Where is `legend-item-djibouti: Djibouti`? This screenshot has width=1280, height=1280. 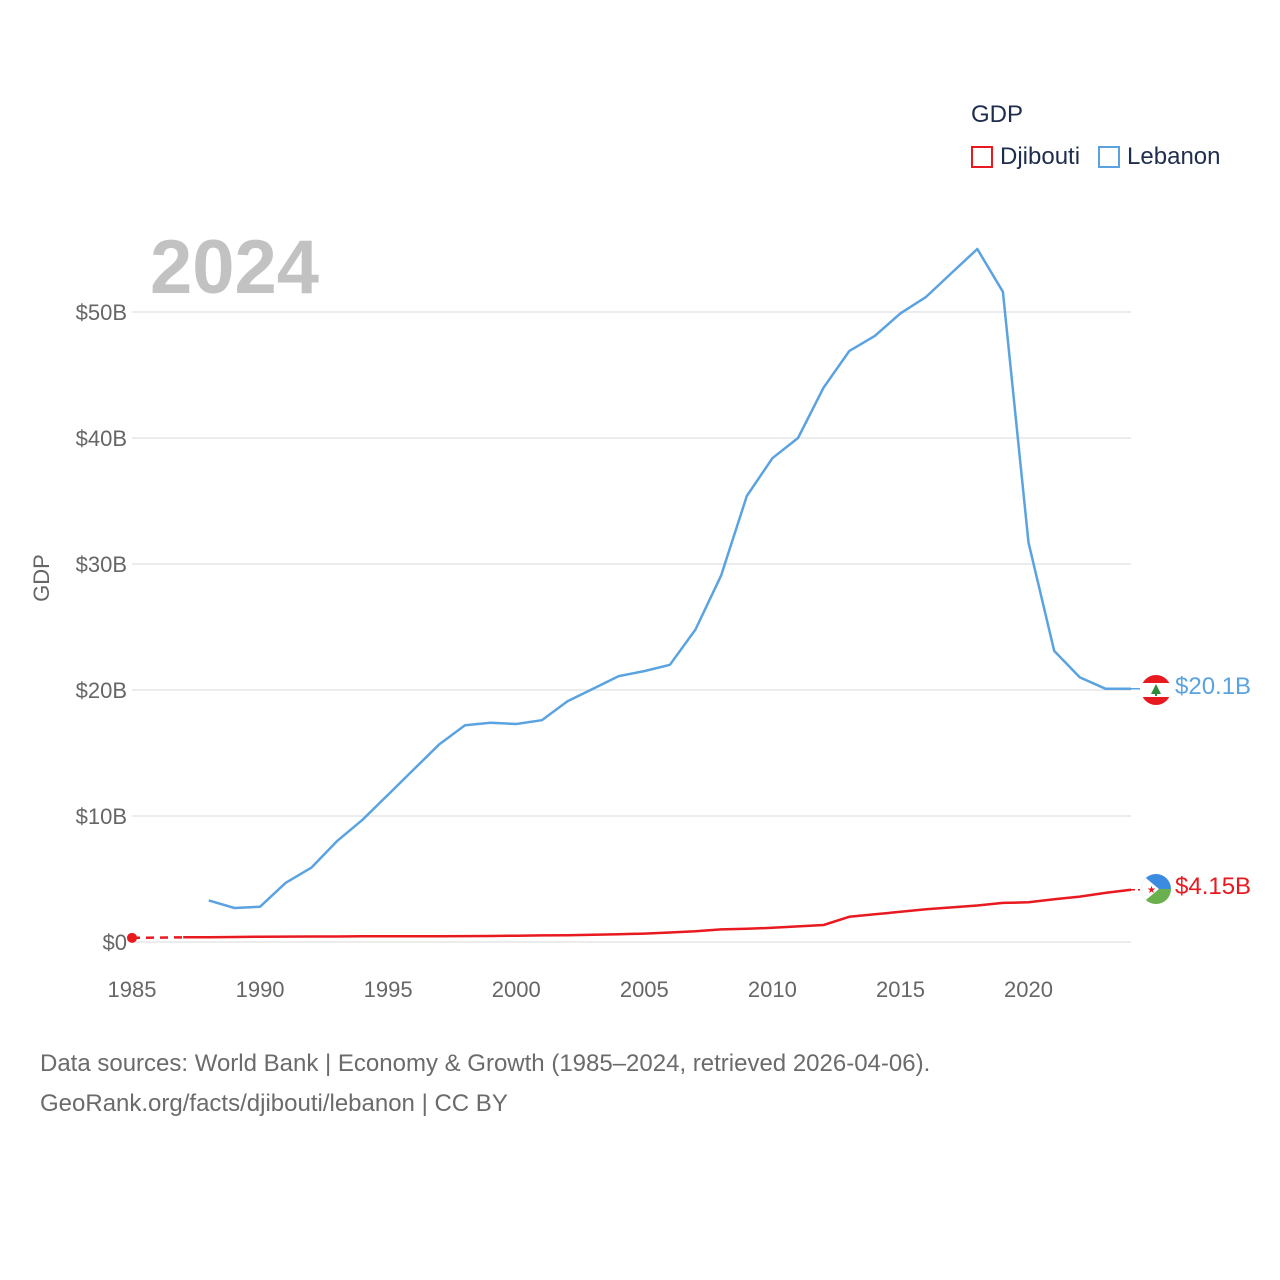 legend-item-djibouti: Djibouti is located at coordinates (1025, 157).